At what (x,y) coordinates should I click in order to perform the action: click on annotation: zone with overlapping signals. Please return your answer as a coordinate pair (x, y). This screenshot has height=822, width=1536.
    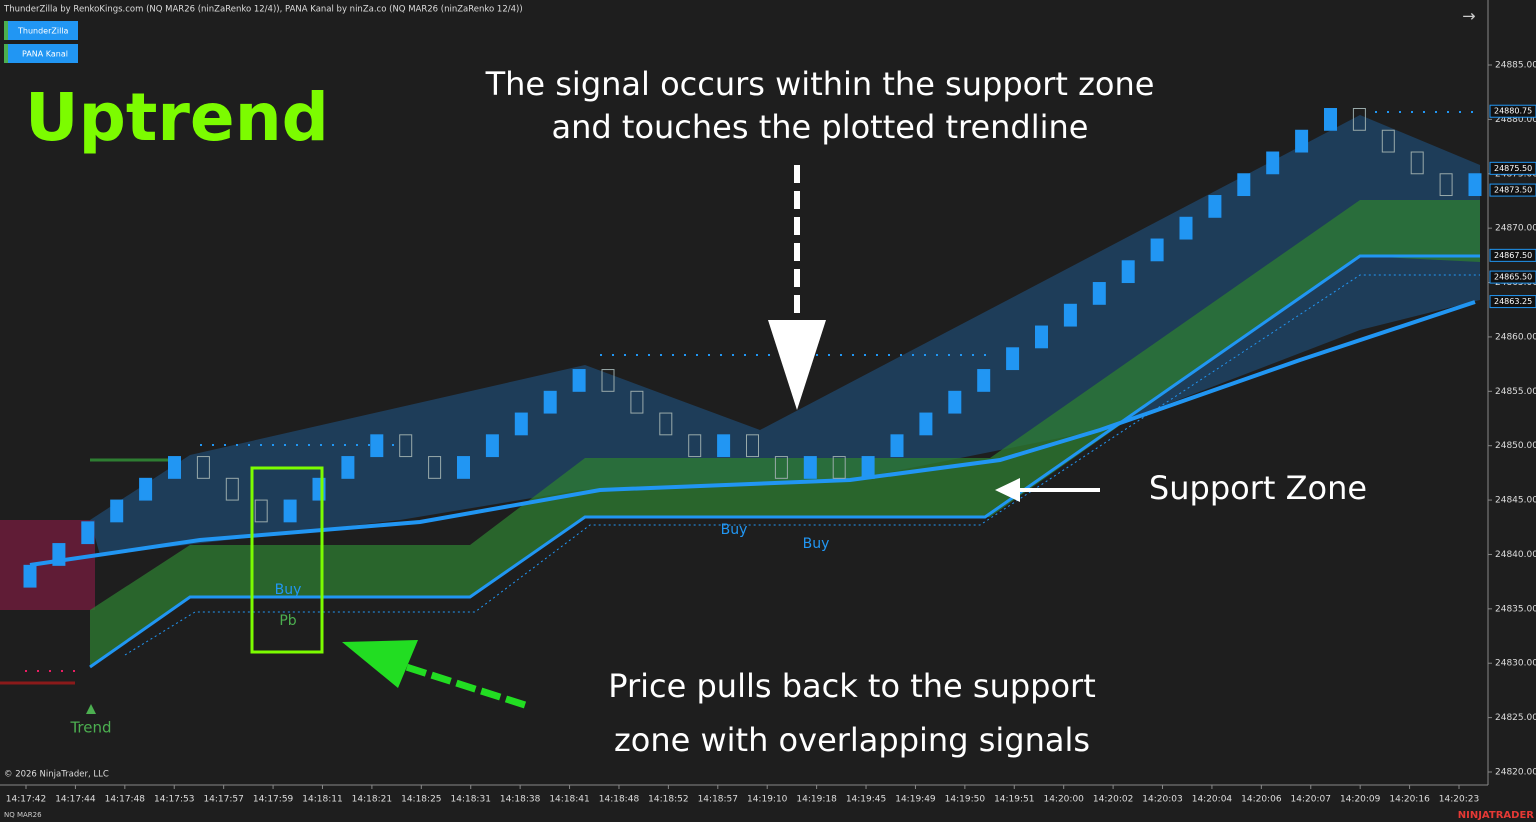
    Looking at the image, I should click on (852, 740).